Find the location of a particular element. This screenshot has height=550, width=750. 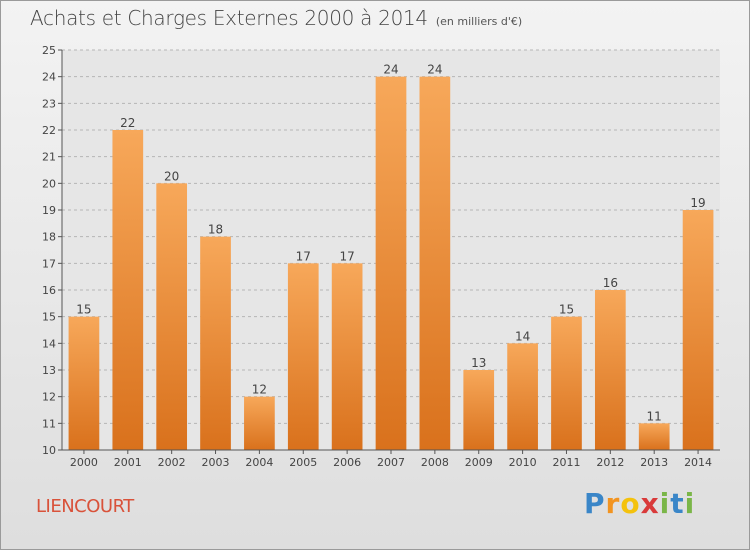

x-tick-label-2002: 2002 is located at coordinates (172, 462).